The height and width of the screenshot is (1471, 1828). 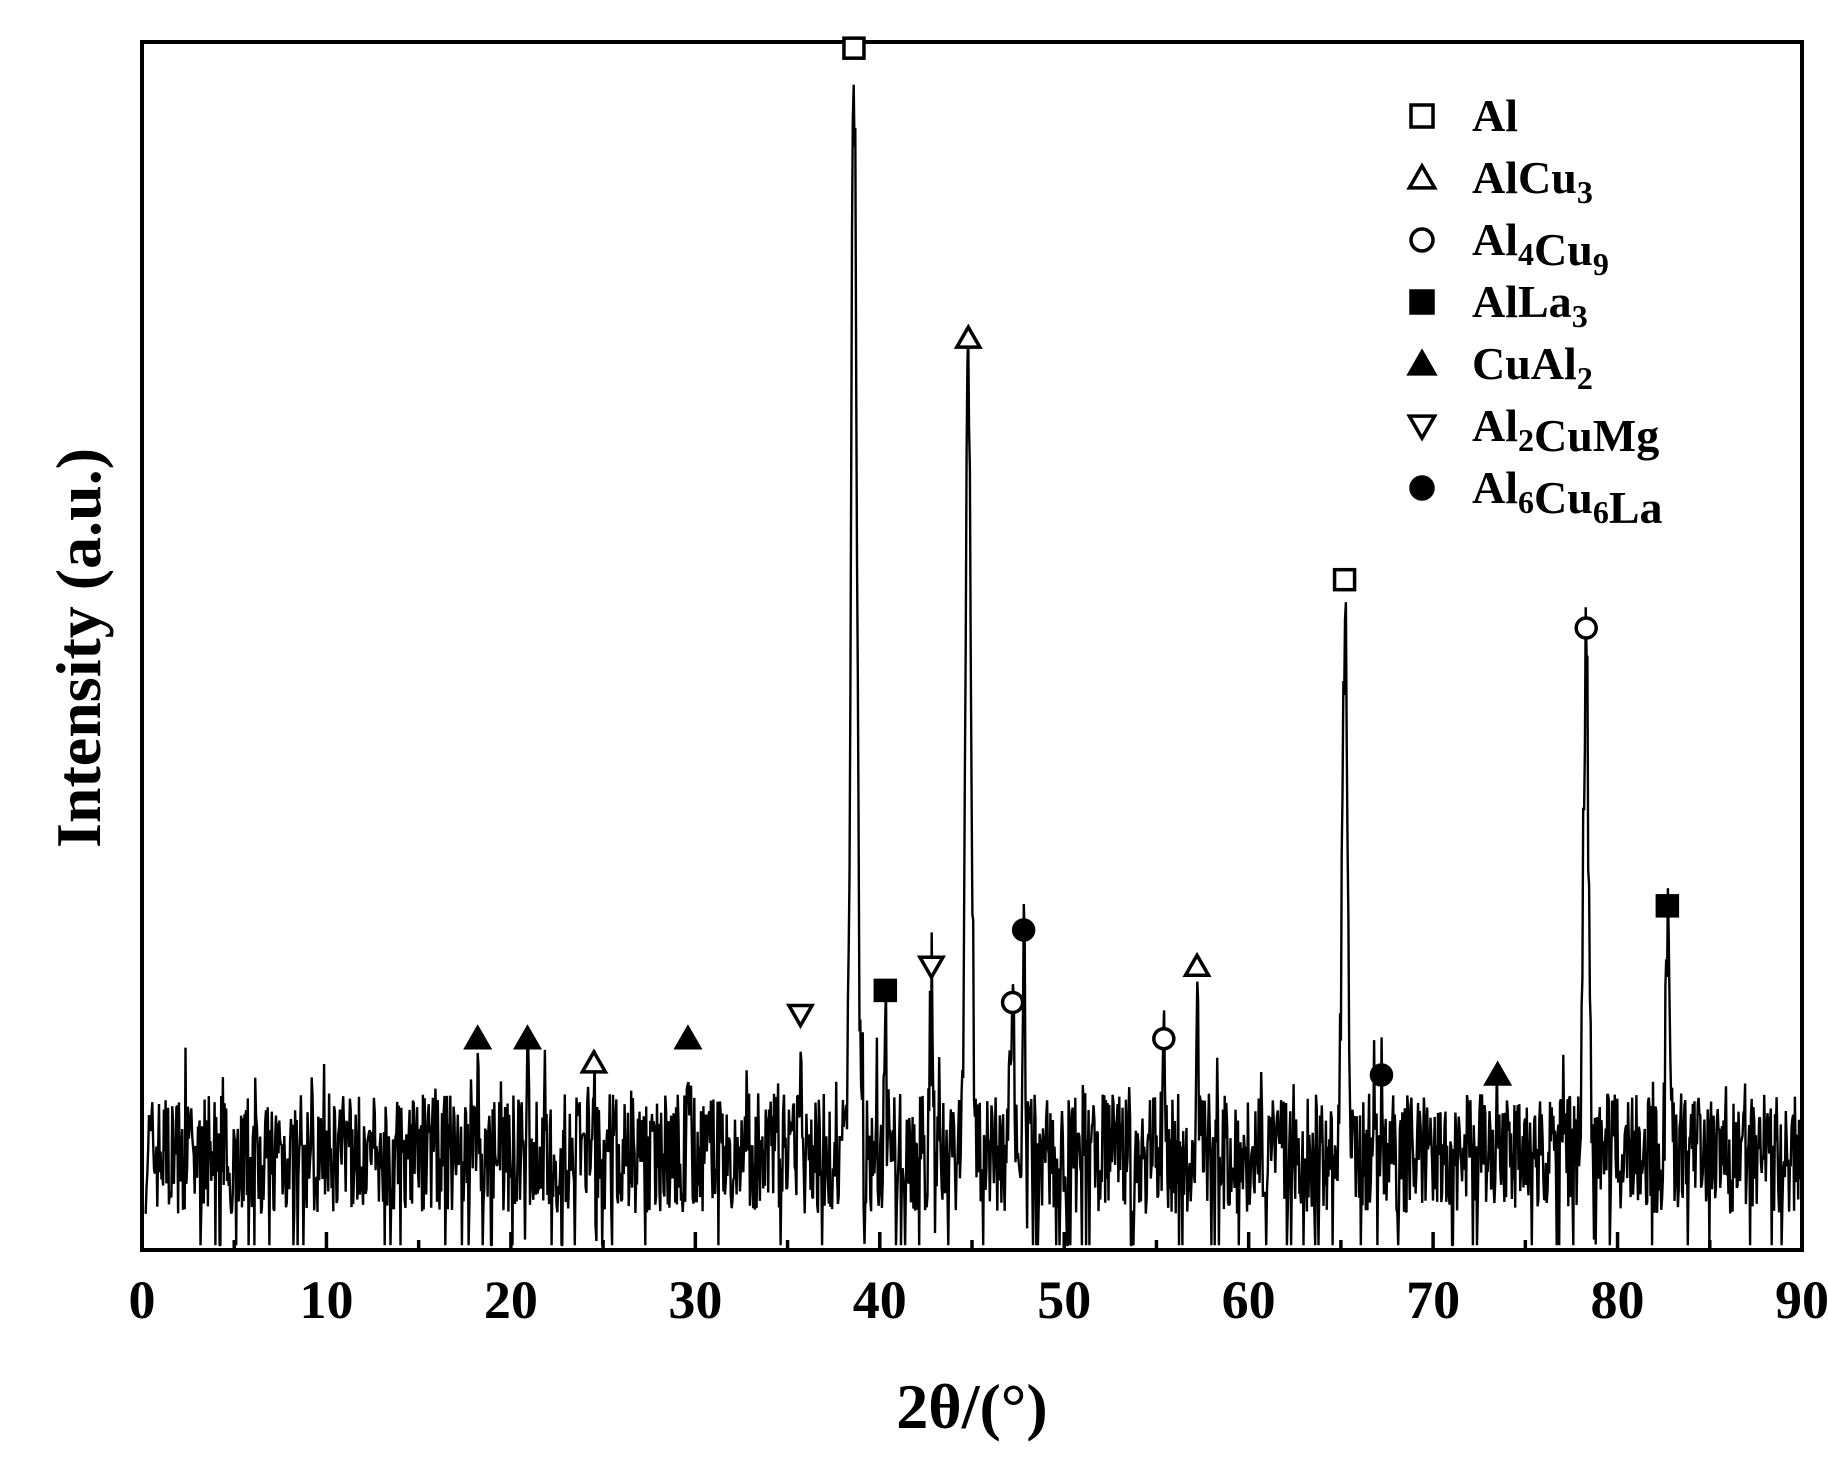 What do you see at coordinates (1422, 116) in the screenshot?
I see `legend-marker-open-square` at bounding box center [1422, 116].